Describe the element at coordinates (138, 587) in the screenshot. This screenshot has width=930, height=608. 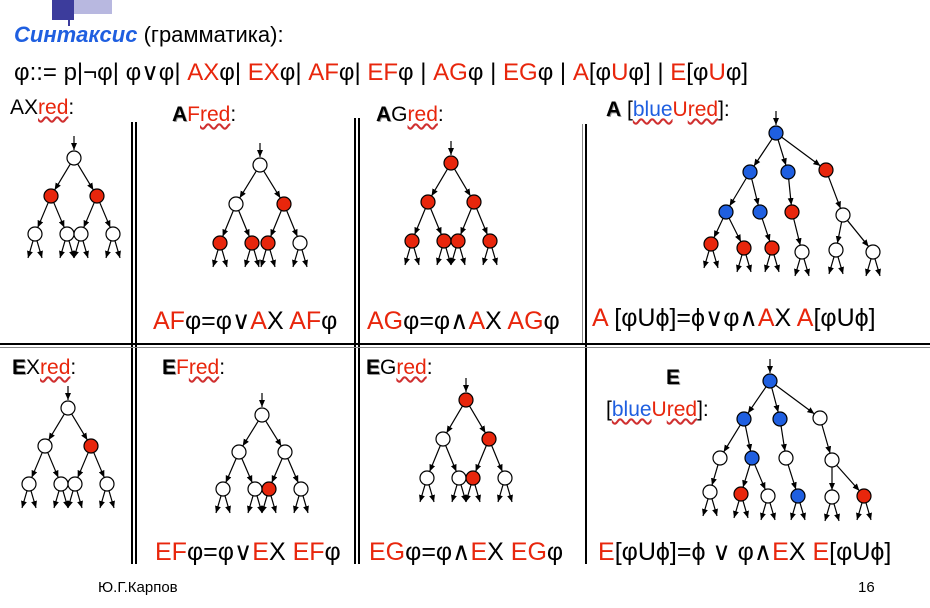
I see `footer-author: Ю.Г.Карпов` at that location.